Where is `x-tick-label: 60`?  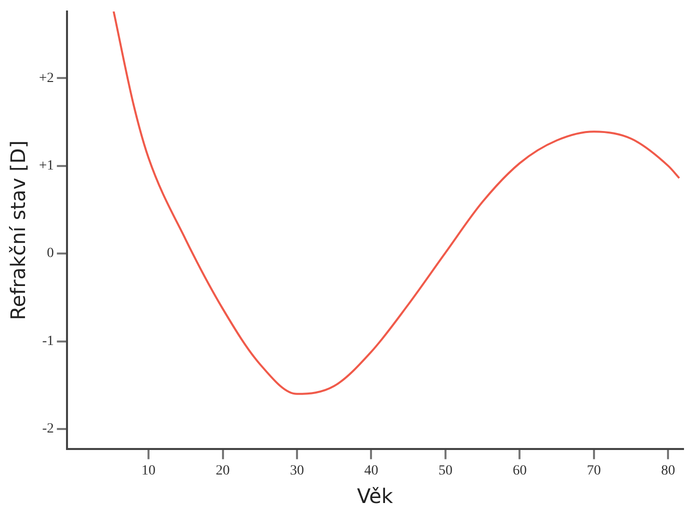
x-tick-label: 60 is located at coordinates (519, 470).